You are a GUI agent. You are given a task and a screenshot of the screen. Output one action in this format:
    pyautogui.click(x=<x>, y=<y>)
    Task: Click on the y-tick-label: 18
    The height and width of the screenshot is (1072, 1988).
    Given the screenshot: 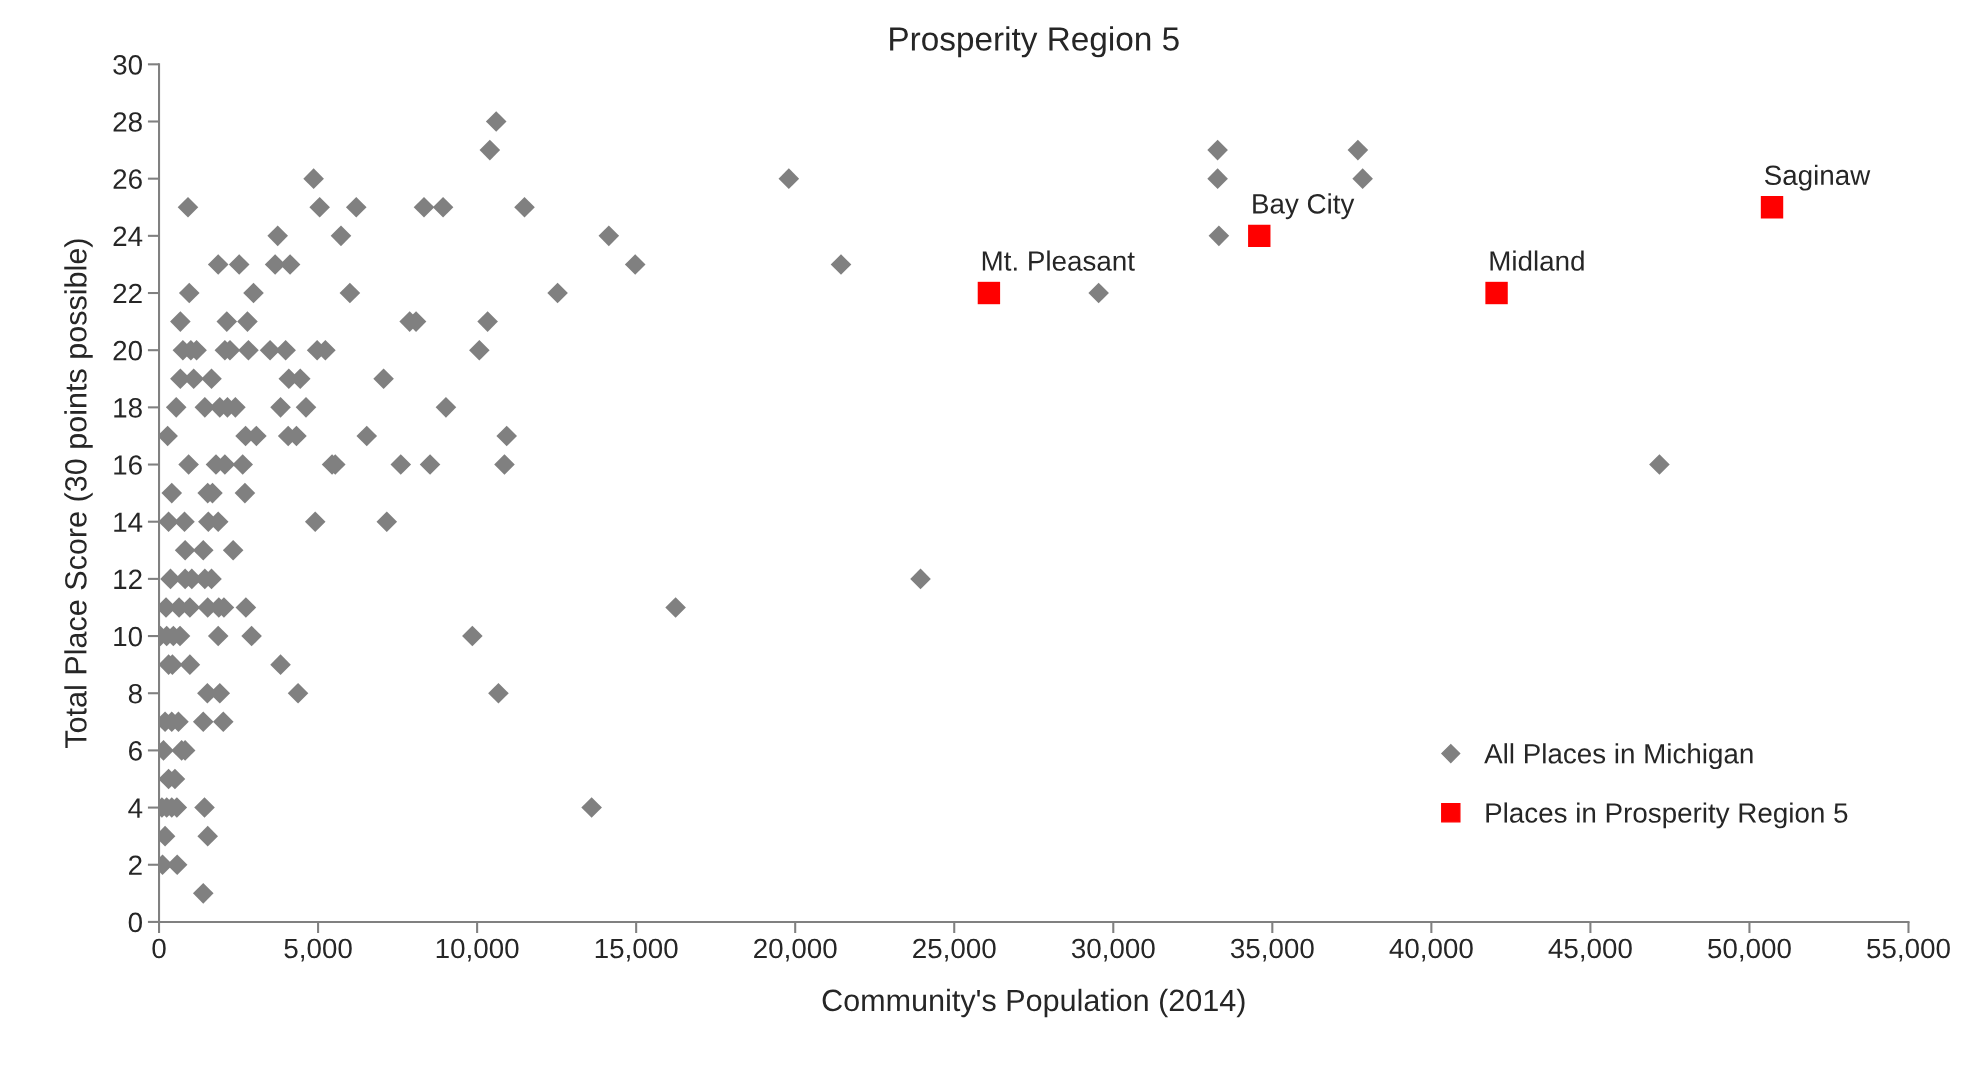 What is the action you would take?
    pyautogui.click(x=128, y=408)
    